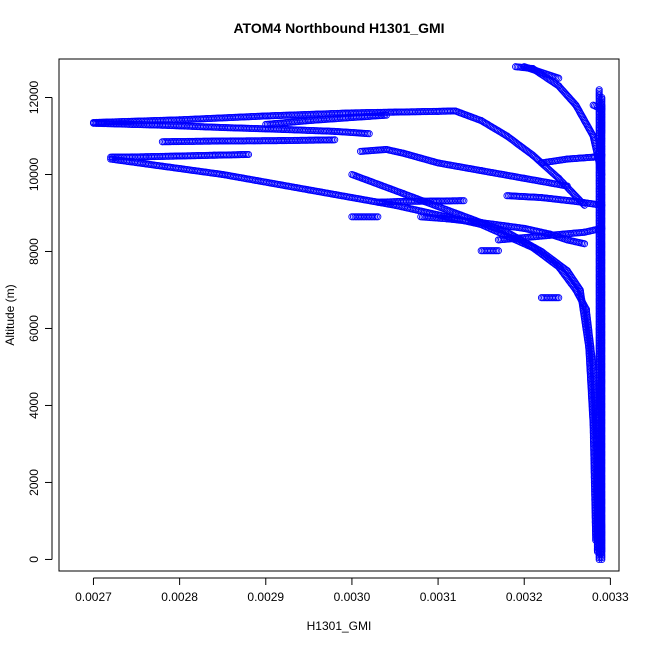 The image size is (650, 650). I want to click on y-tick-label: 2000, so click(34, 482).